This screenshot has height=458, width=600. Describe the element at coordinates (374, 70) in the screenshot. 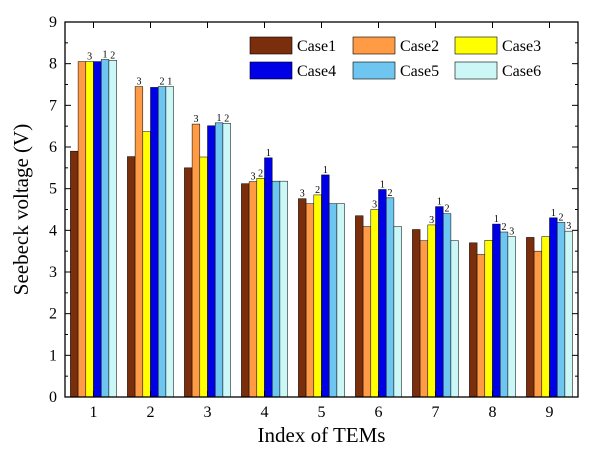

I see `legend-swatch-case5` at that location.